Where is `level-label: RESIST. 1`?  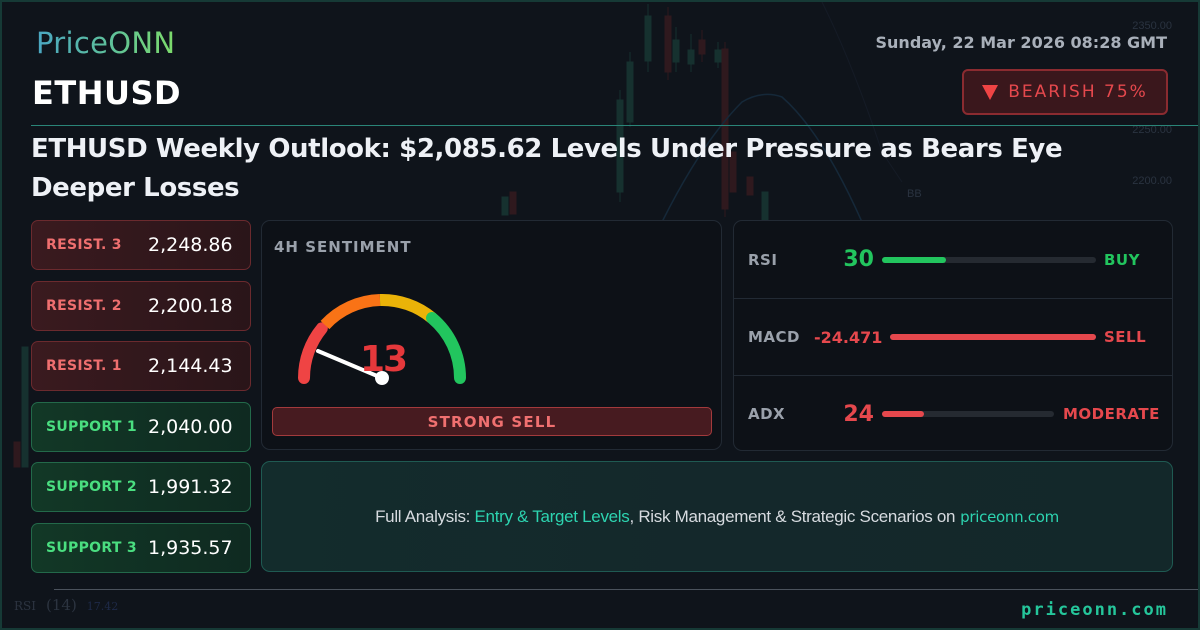
level-label: RESIST. 1 is located at coordinates (84, 366).